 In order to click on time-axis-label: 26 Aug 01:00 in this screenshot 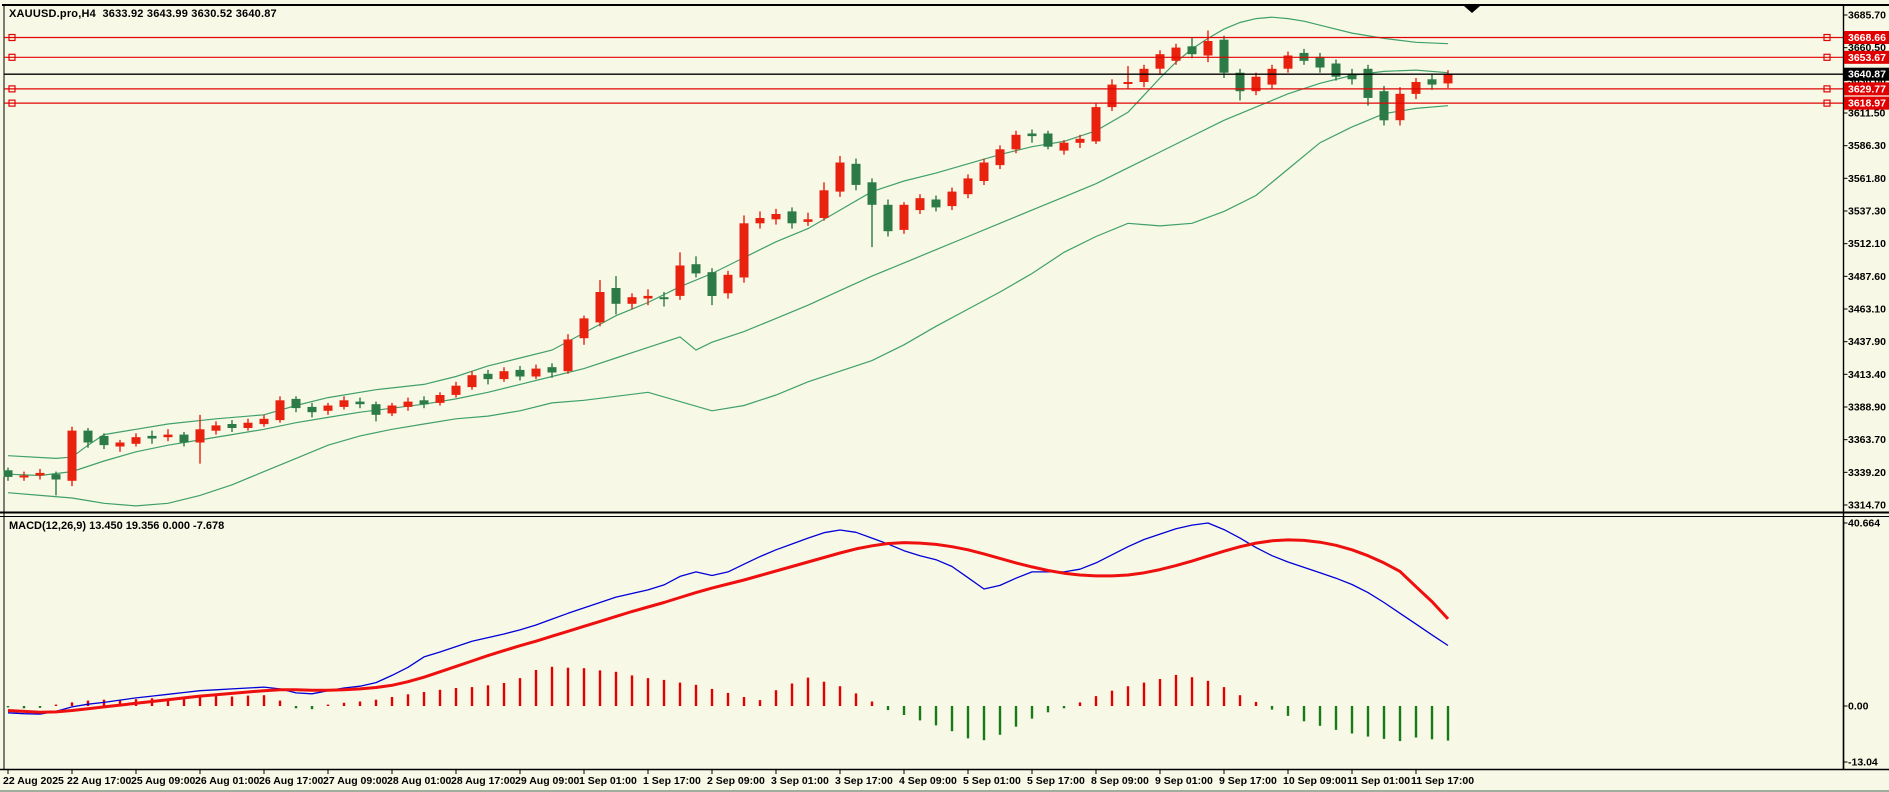, I will do `click(227, 781)`.